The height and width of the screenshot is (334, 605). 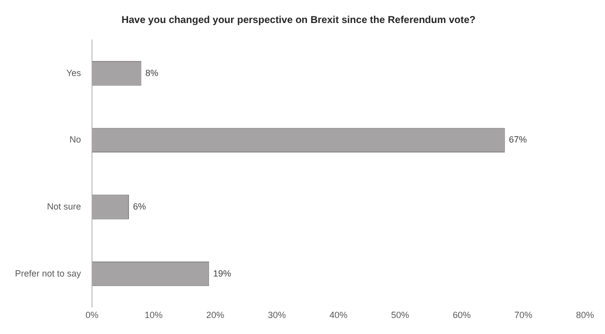 I want to click on x-tick-label: 40%, so click(x=339, y=315).